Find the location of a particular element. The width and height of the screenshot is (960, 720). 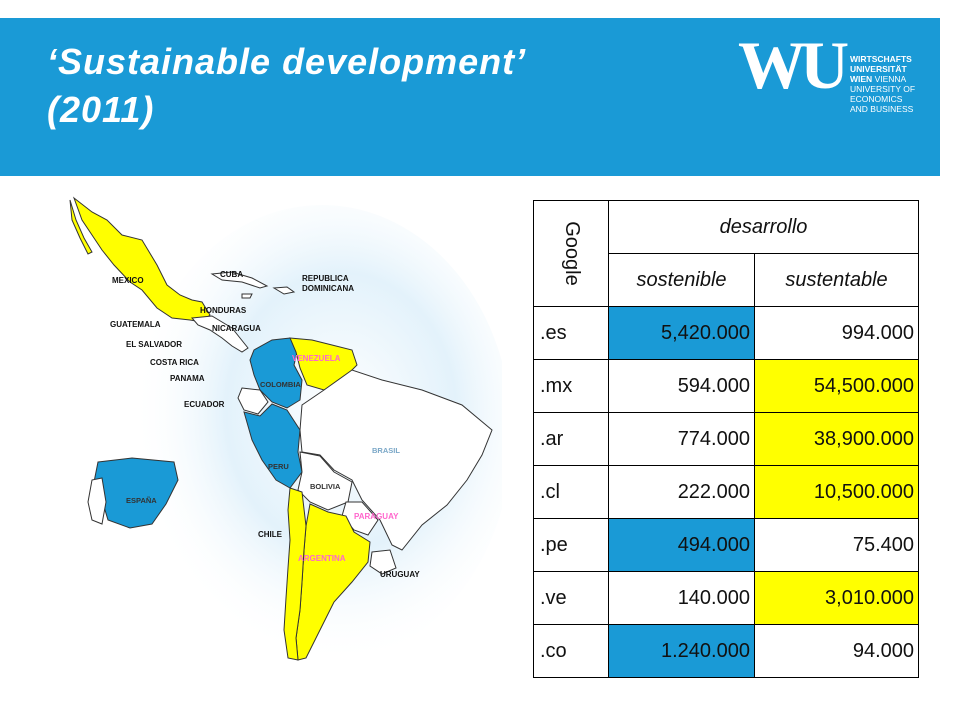

wu-logo-line-2: UNIVERSITÄT is located at coordinates (878, 69).